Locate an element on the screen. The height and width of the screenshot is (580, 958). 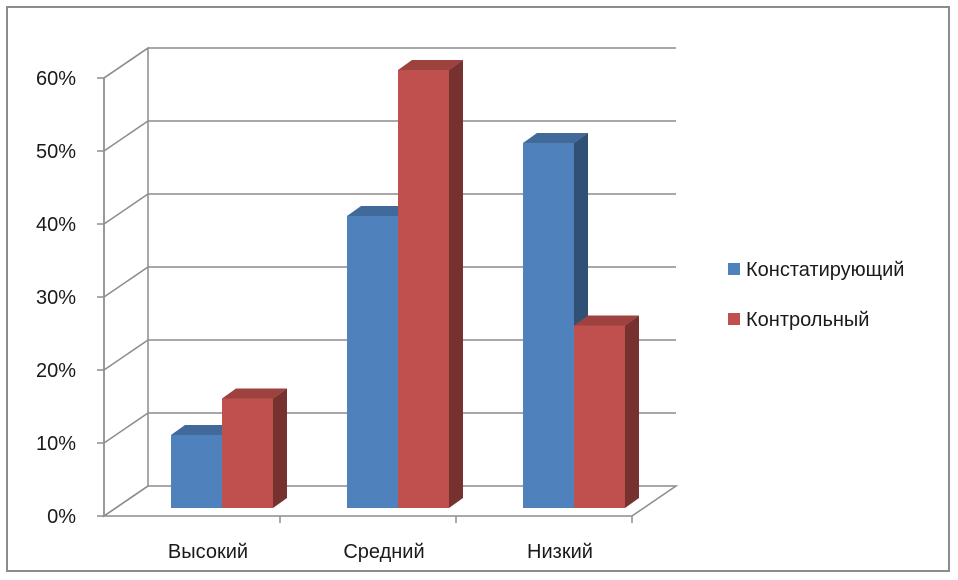
legend-label: Контрольный is located at coordinates (807, 320).